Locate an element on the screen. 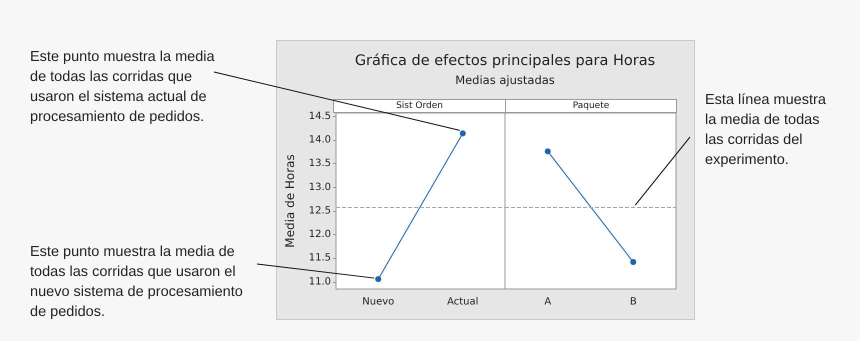  y-tick-label: 13.0 is located at coordinates (319, 187).